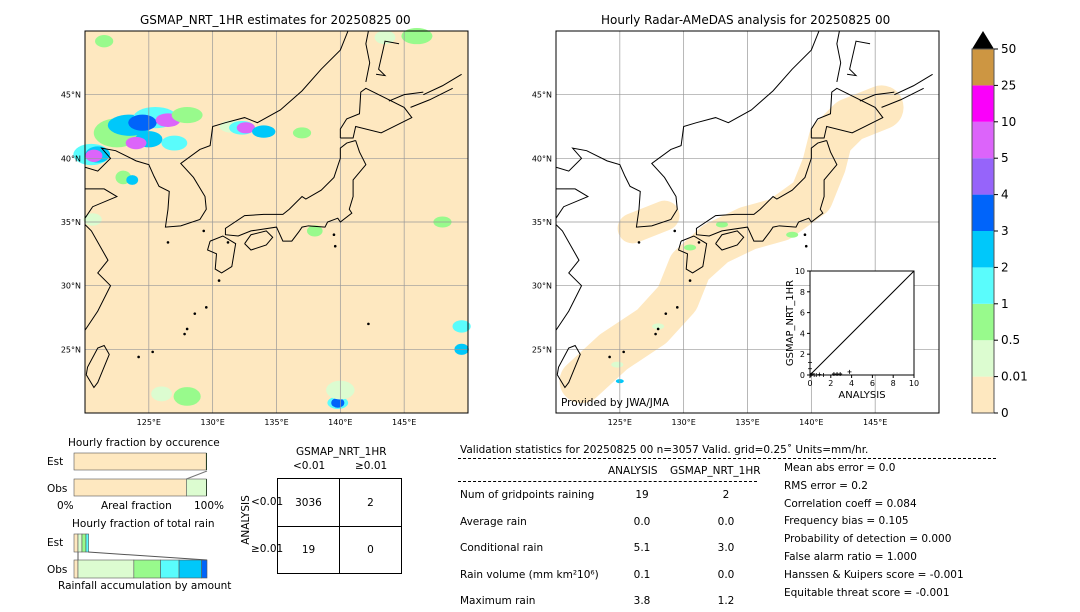 The height and width of the screenshot is (612, 1080). I want to click on colorbar-label: 10, so click(1008, 122).